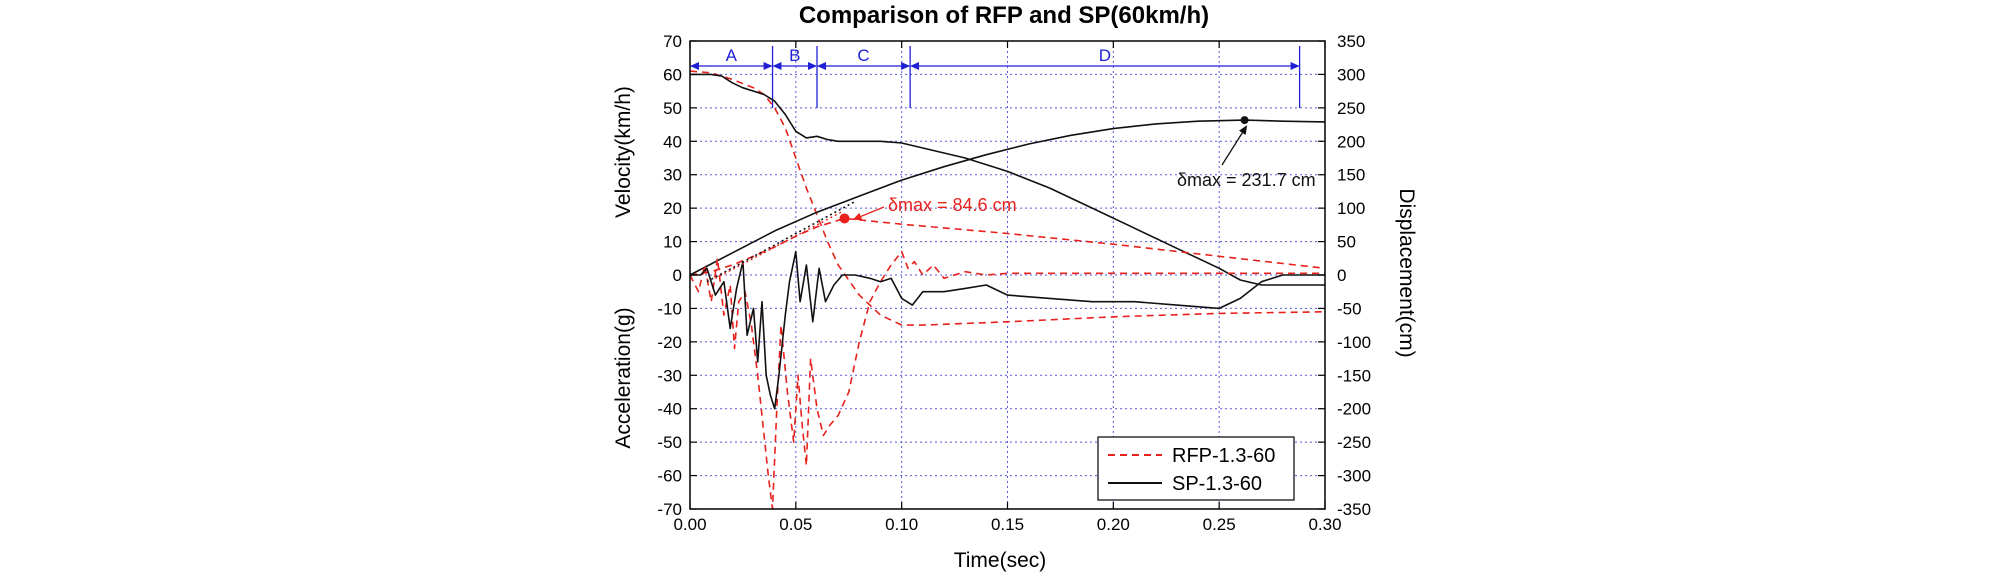 The height and width of the screenshot is (575, 2008). What do you see at coordinates (1219, 524) in the screenshot?
I see `x-tick-label: 0.25` at bounding box center [1219, 524].